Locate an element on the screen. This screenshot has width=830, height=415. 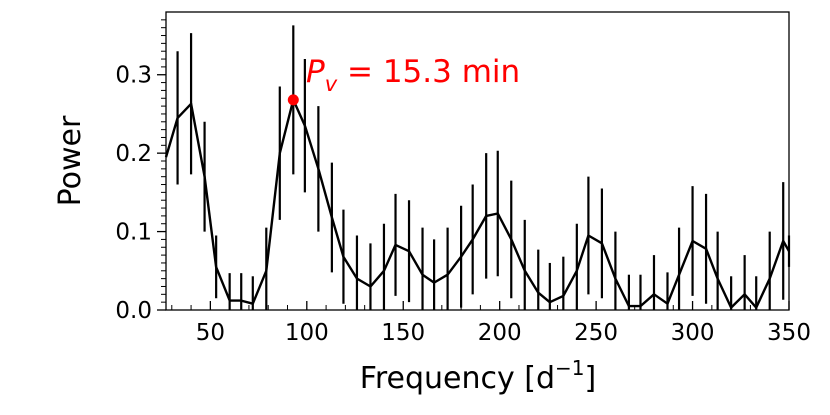
y-axis-label: Power is located at coordinates (70, 160).